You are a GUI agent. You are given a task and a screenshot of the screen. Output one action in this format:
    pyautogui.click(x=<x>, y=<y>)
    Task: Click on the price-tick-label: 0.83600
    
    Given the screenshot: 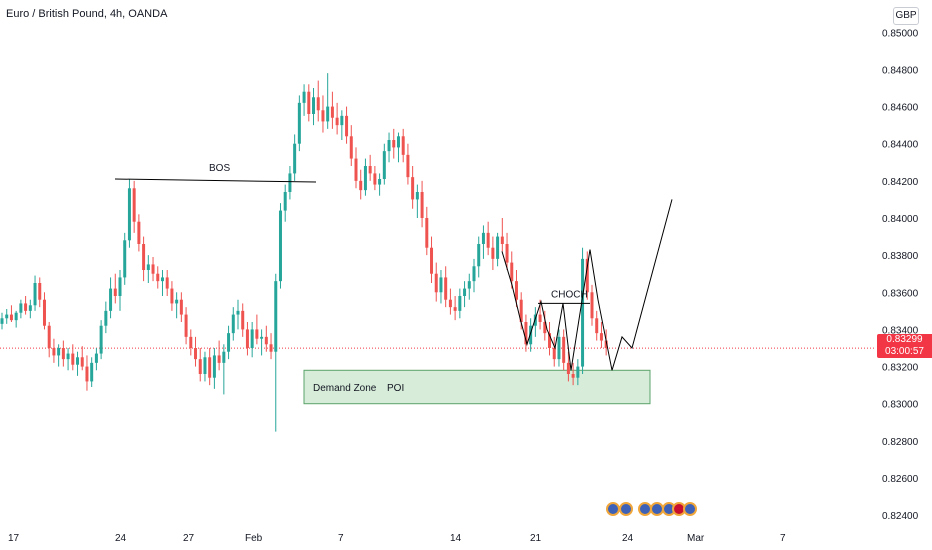 What is the action you would take?
    pyautogui.click(x=900, y=293)
    